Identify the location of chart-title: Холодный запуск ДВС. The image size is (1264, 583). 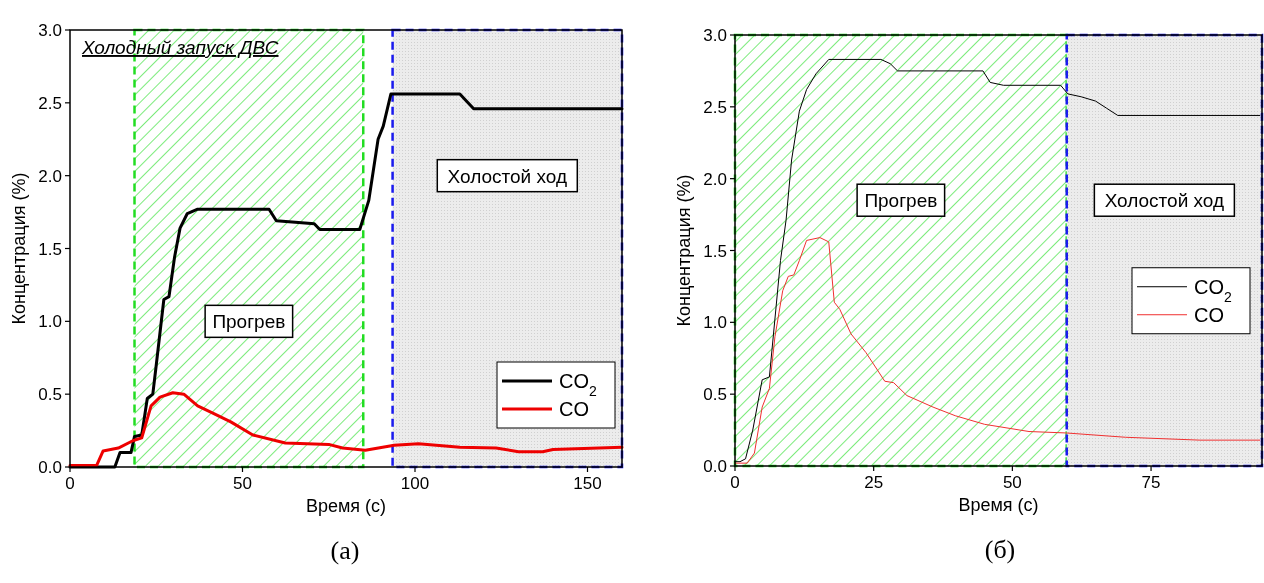
(180, 47).